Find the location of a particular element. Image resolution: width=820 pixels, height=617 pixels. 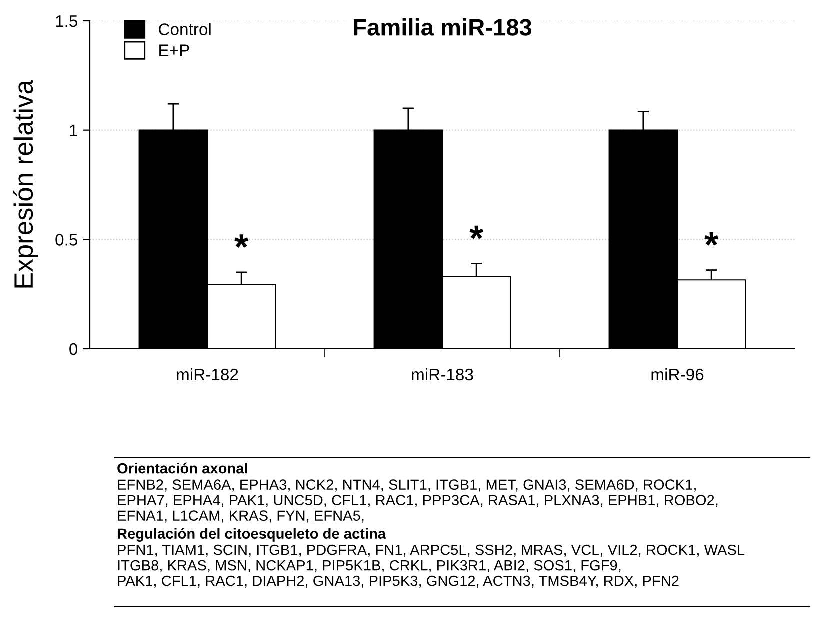

legend-label: Control is located at coordinates (185, 29).